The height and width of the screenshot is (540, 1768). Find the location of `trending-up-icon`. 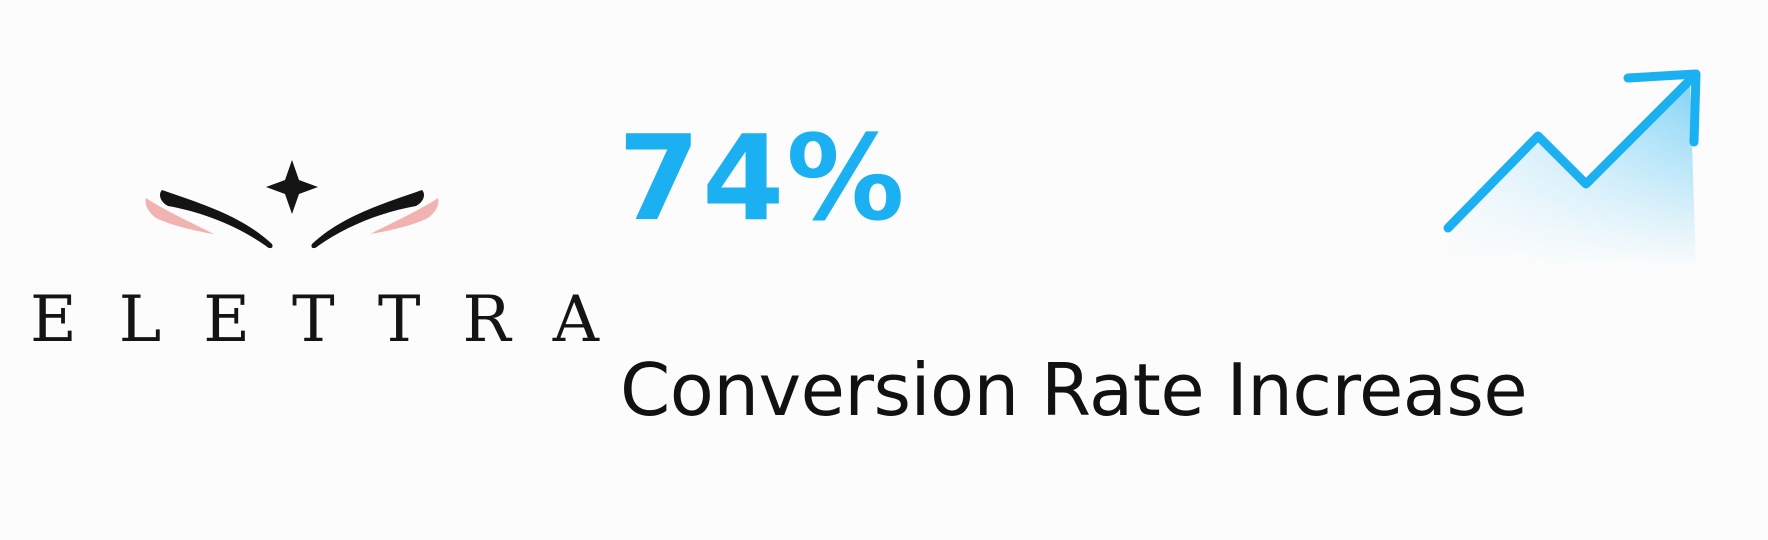

trending-up-icon is located at coordinates (1572, 169).